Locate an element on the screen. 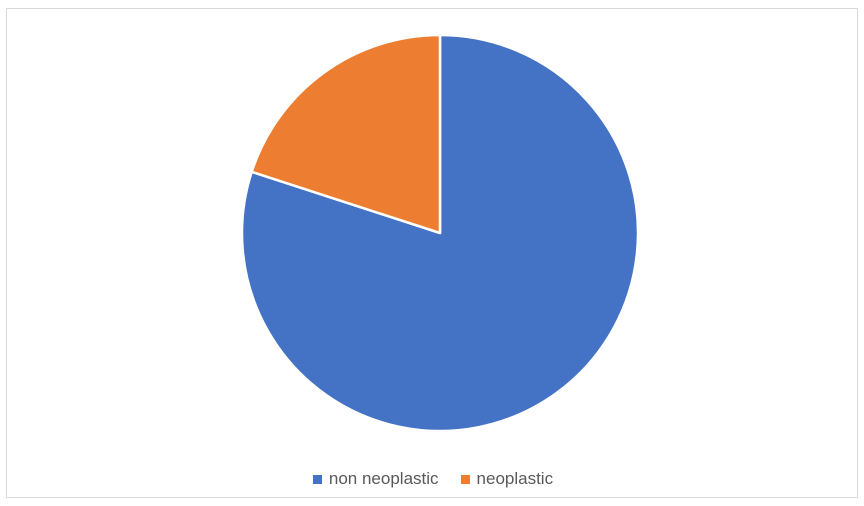 Image resolution: width=864 pixels, height=506 pixels. legend-swatch-non-neoplastic is located at coordinates (317, 479).